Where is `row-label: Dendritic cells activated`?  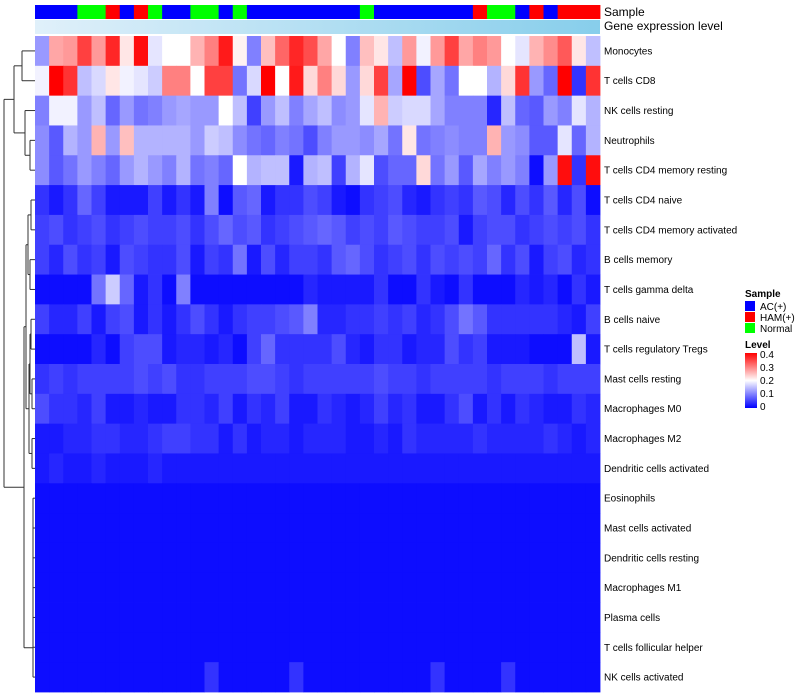
row-label: Dendritic cells activated is located at coordinates (656, 469).